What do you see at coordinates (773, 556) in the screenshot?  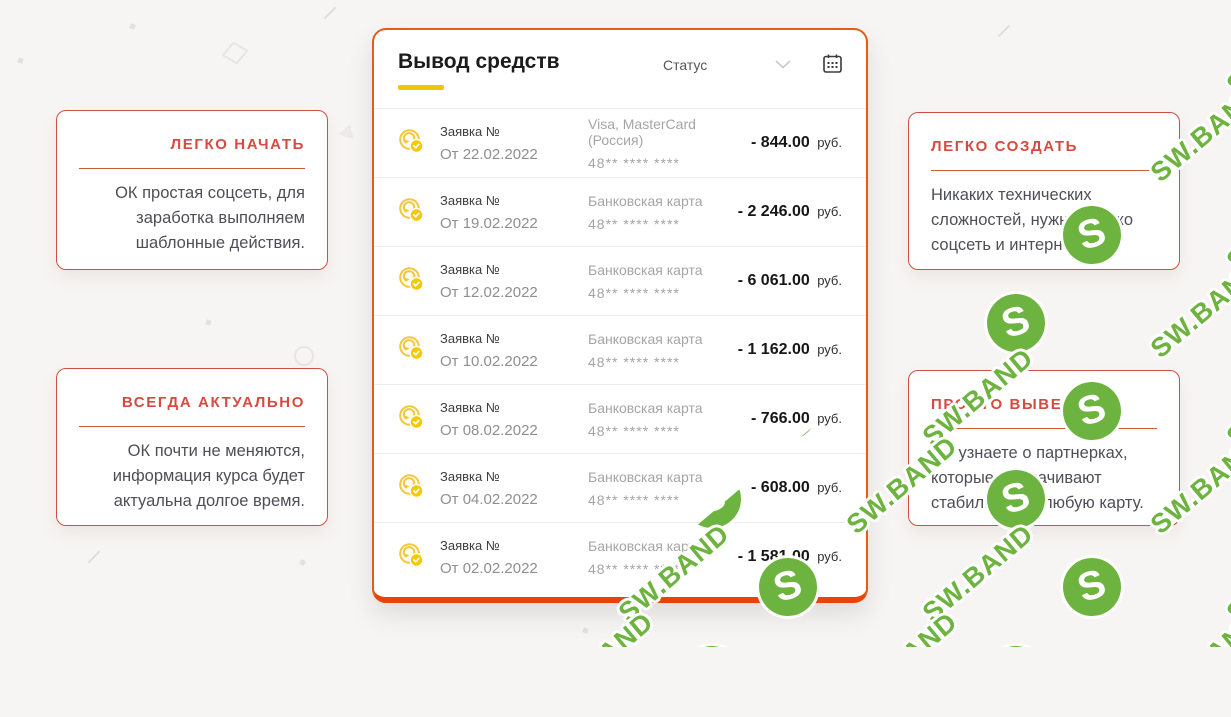 I see `amount-value: - 1 581.00` at bounding box center [773, 556].